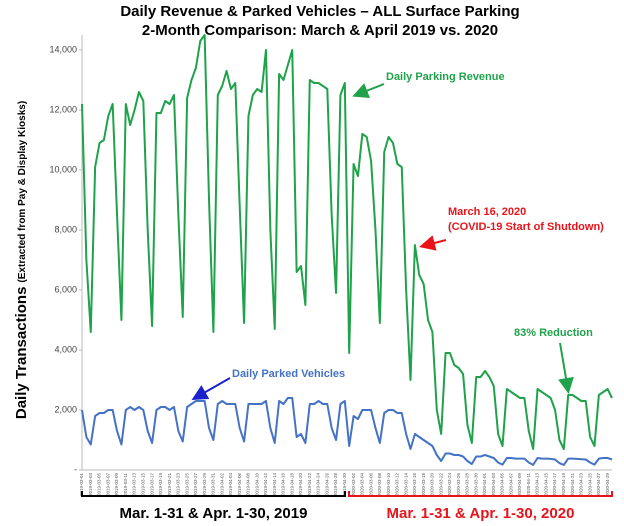  Describe the element at coordinates (589, 485) in the screenshot. I see `x-tick-label: 2020-04-25` at that location.